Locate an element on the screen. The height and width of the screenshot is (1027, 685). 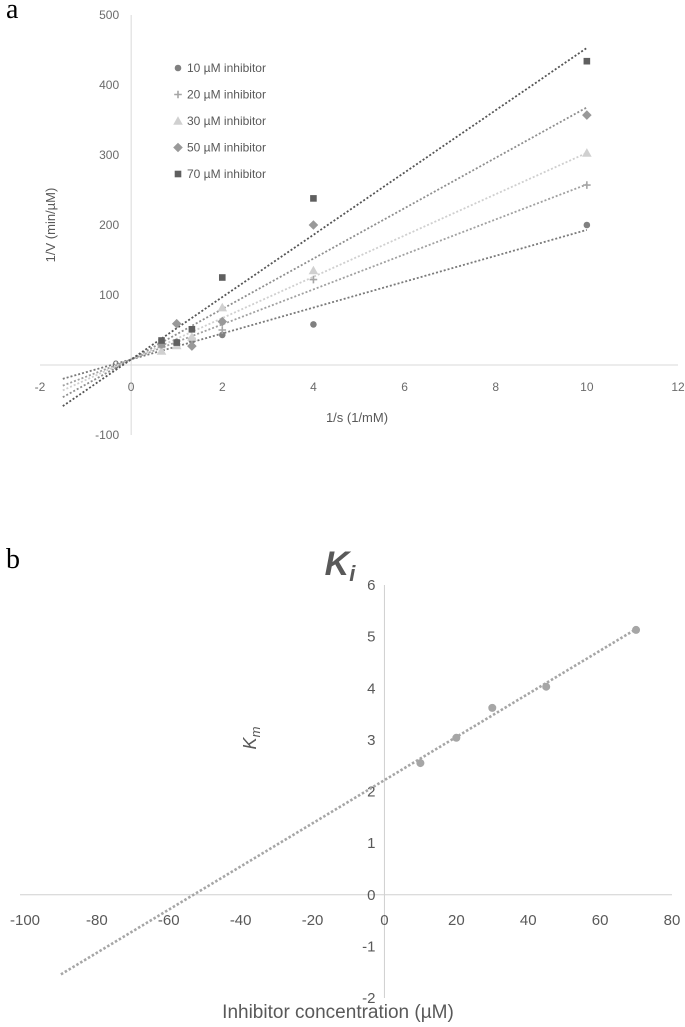
chart-b-y-tick-label: 2 is located at coordinates (371, 792).